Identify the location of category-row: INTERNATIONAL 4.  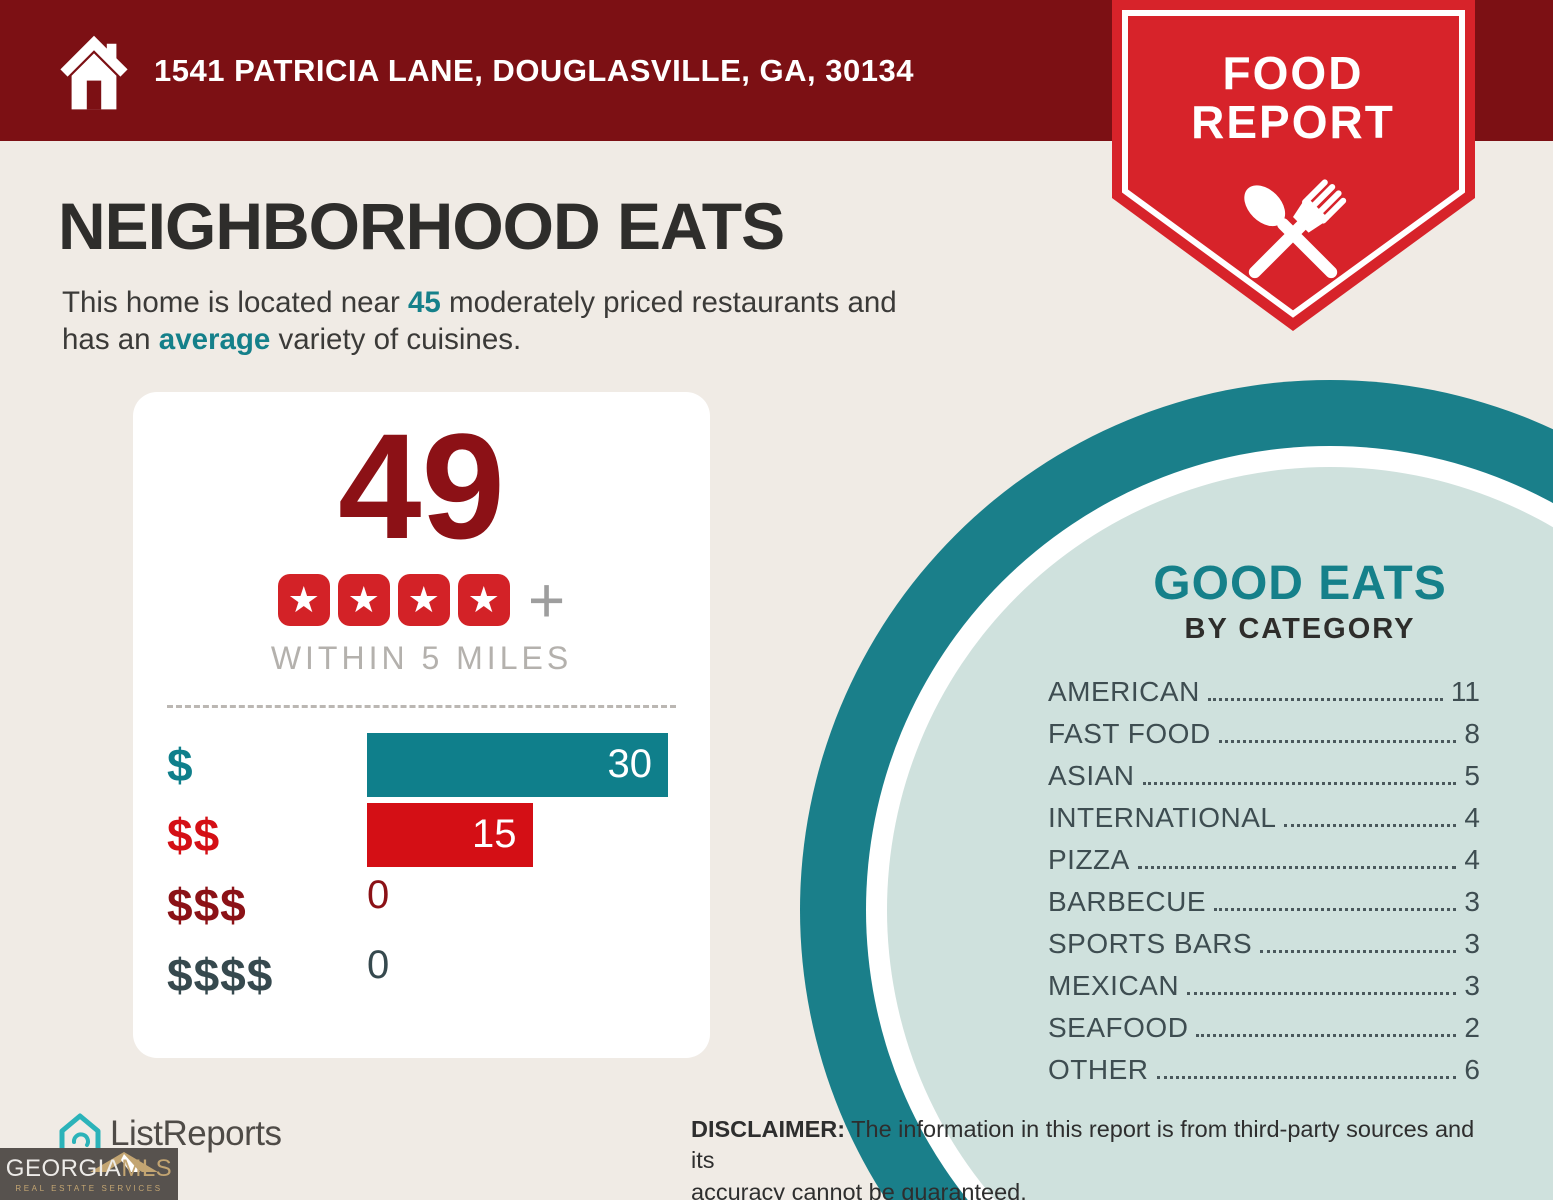
(1264, 823).